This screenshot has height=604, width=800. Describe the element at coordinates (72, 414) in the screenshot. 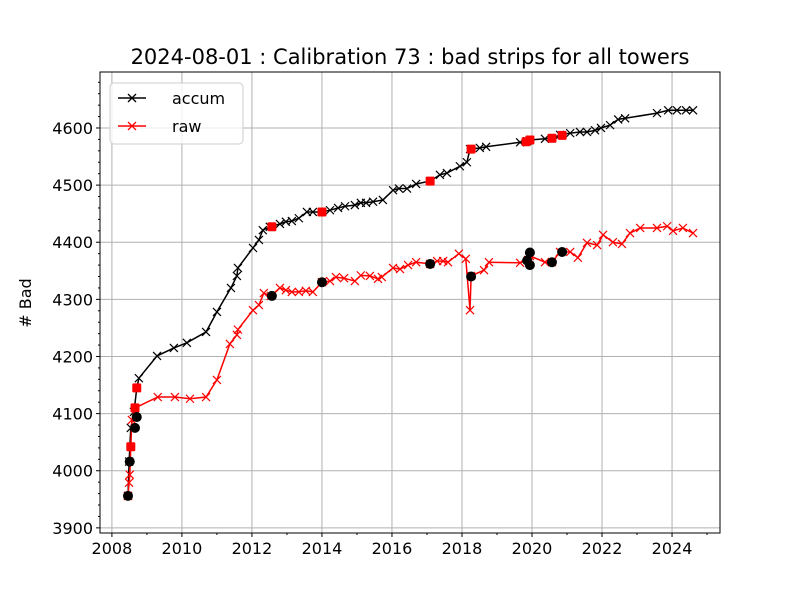

I see `y-tick-label: 4100` at that location.